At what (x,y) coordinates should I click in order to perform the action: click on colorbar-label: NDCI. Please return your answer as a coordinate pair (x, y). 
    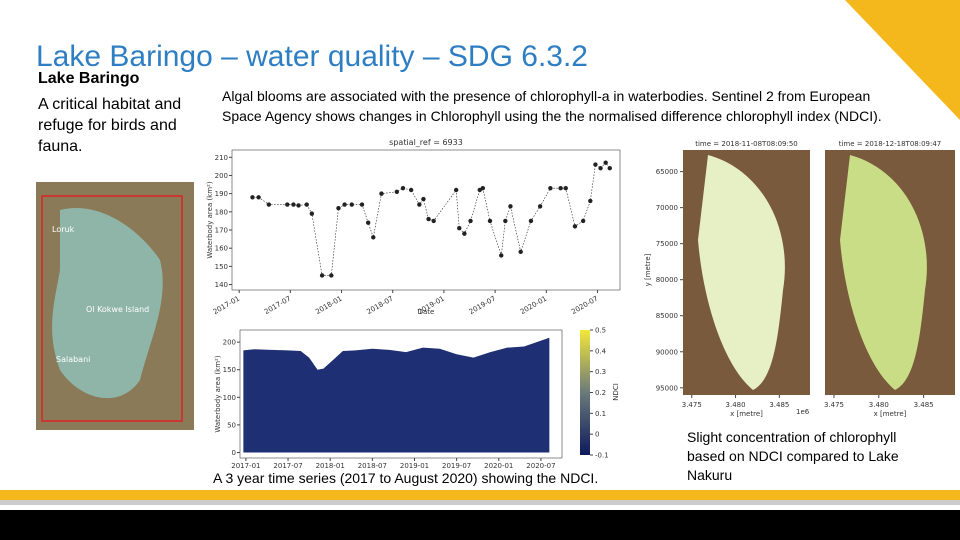
    Looking at the image, I should click on (616, 392).